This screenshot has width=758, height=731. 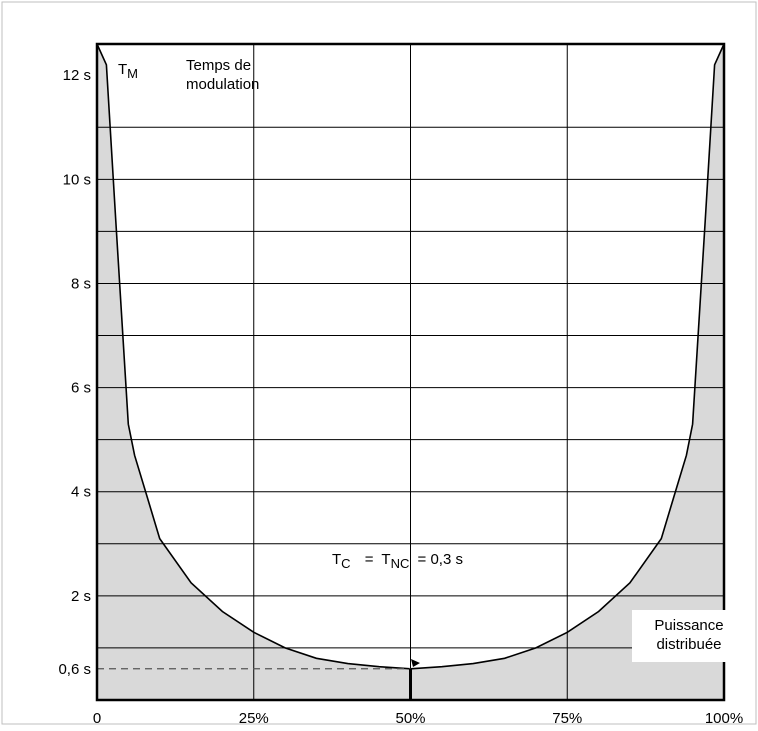 What do you see at coordinates (410, 718) in the screenshot?
I see `x-tick-label: 50%` at bounding box center [410, 718].